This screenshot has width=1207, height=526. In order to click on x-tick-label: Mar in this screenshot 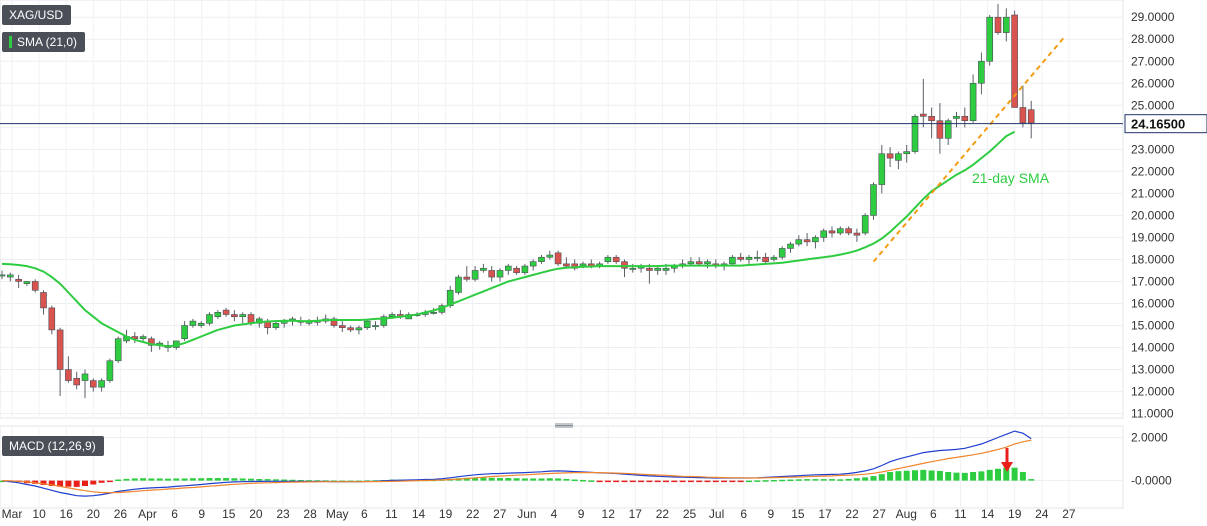, I will do `click(12, 514)`.